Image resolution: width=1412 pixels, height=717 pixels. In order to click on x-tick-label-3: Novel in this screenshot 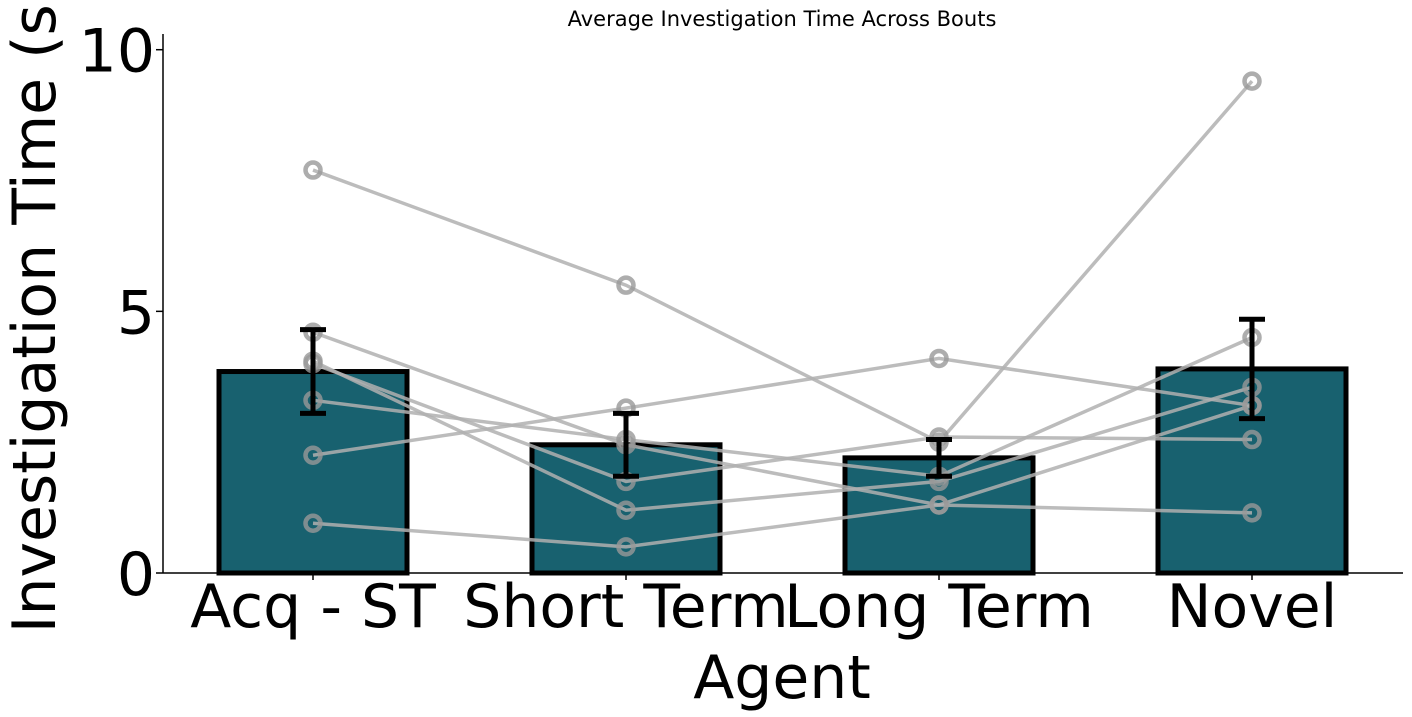, I will do `click(1252, 607)`.